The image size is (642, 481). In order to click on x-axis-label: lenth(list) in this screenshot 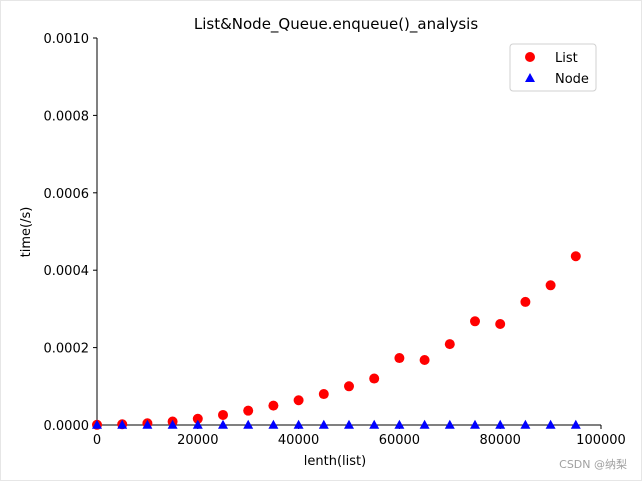, I will do `click(335, 461)`.